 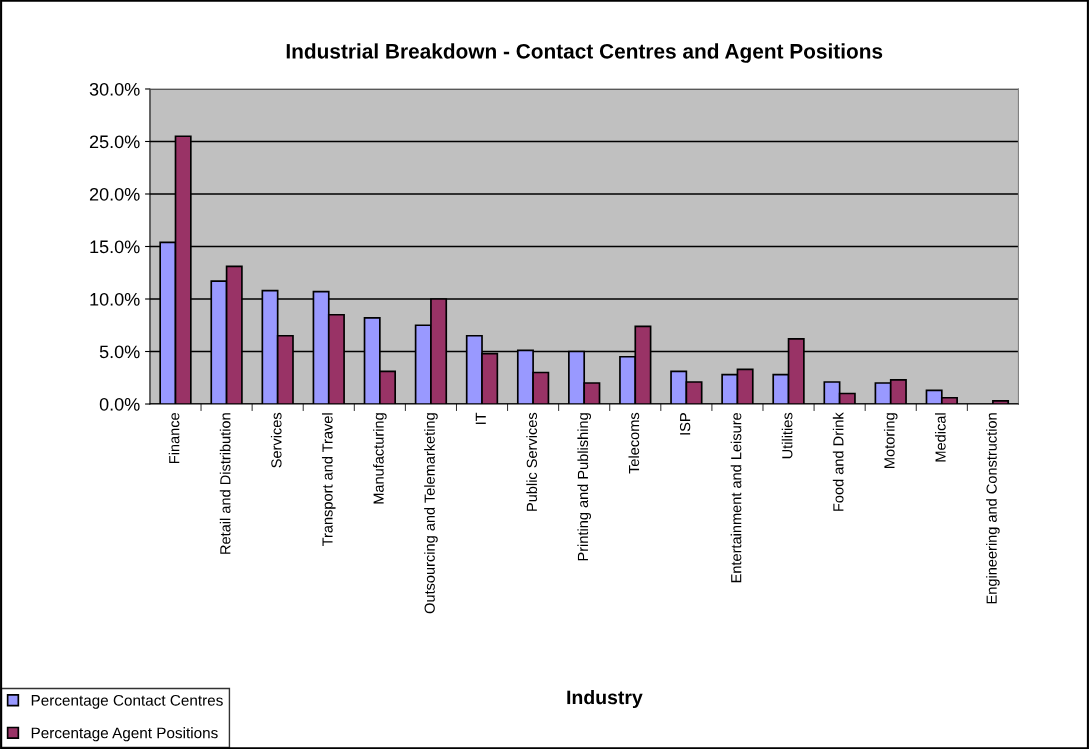 I want to click on x-tick-label: Medical, so click(x=940, y=437).